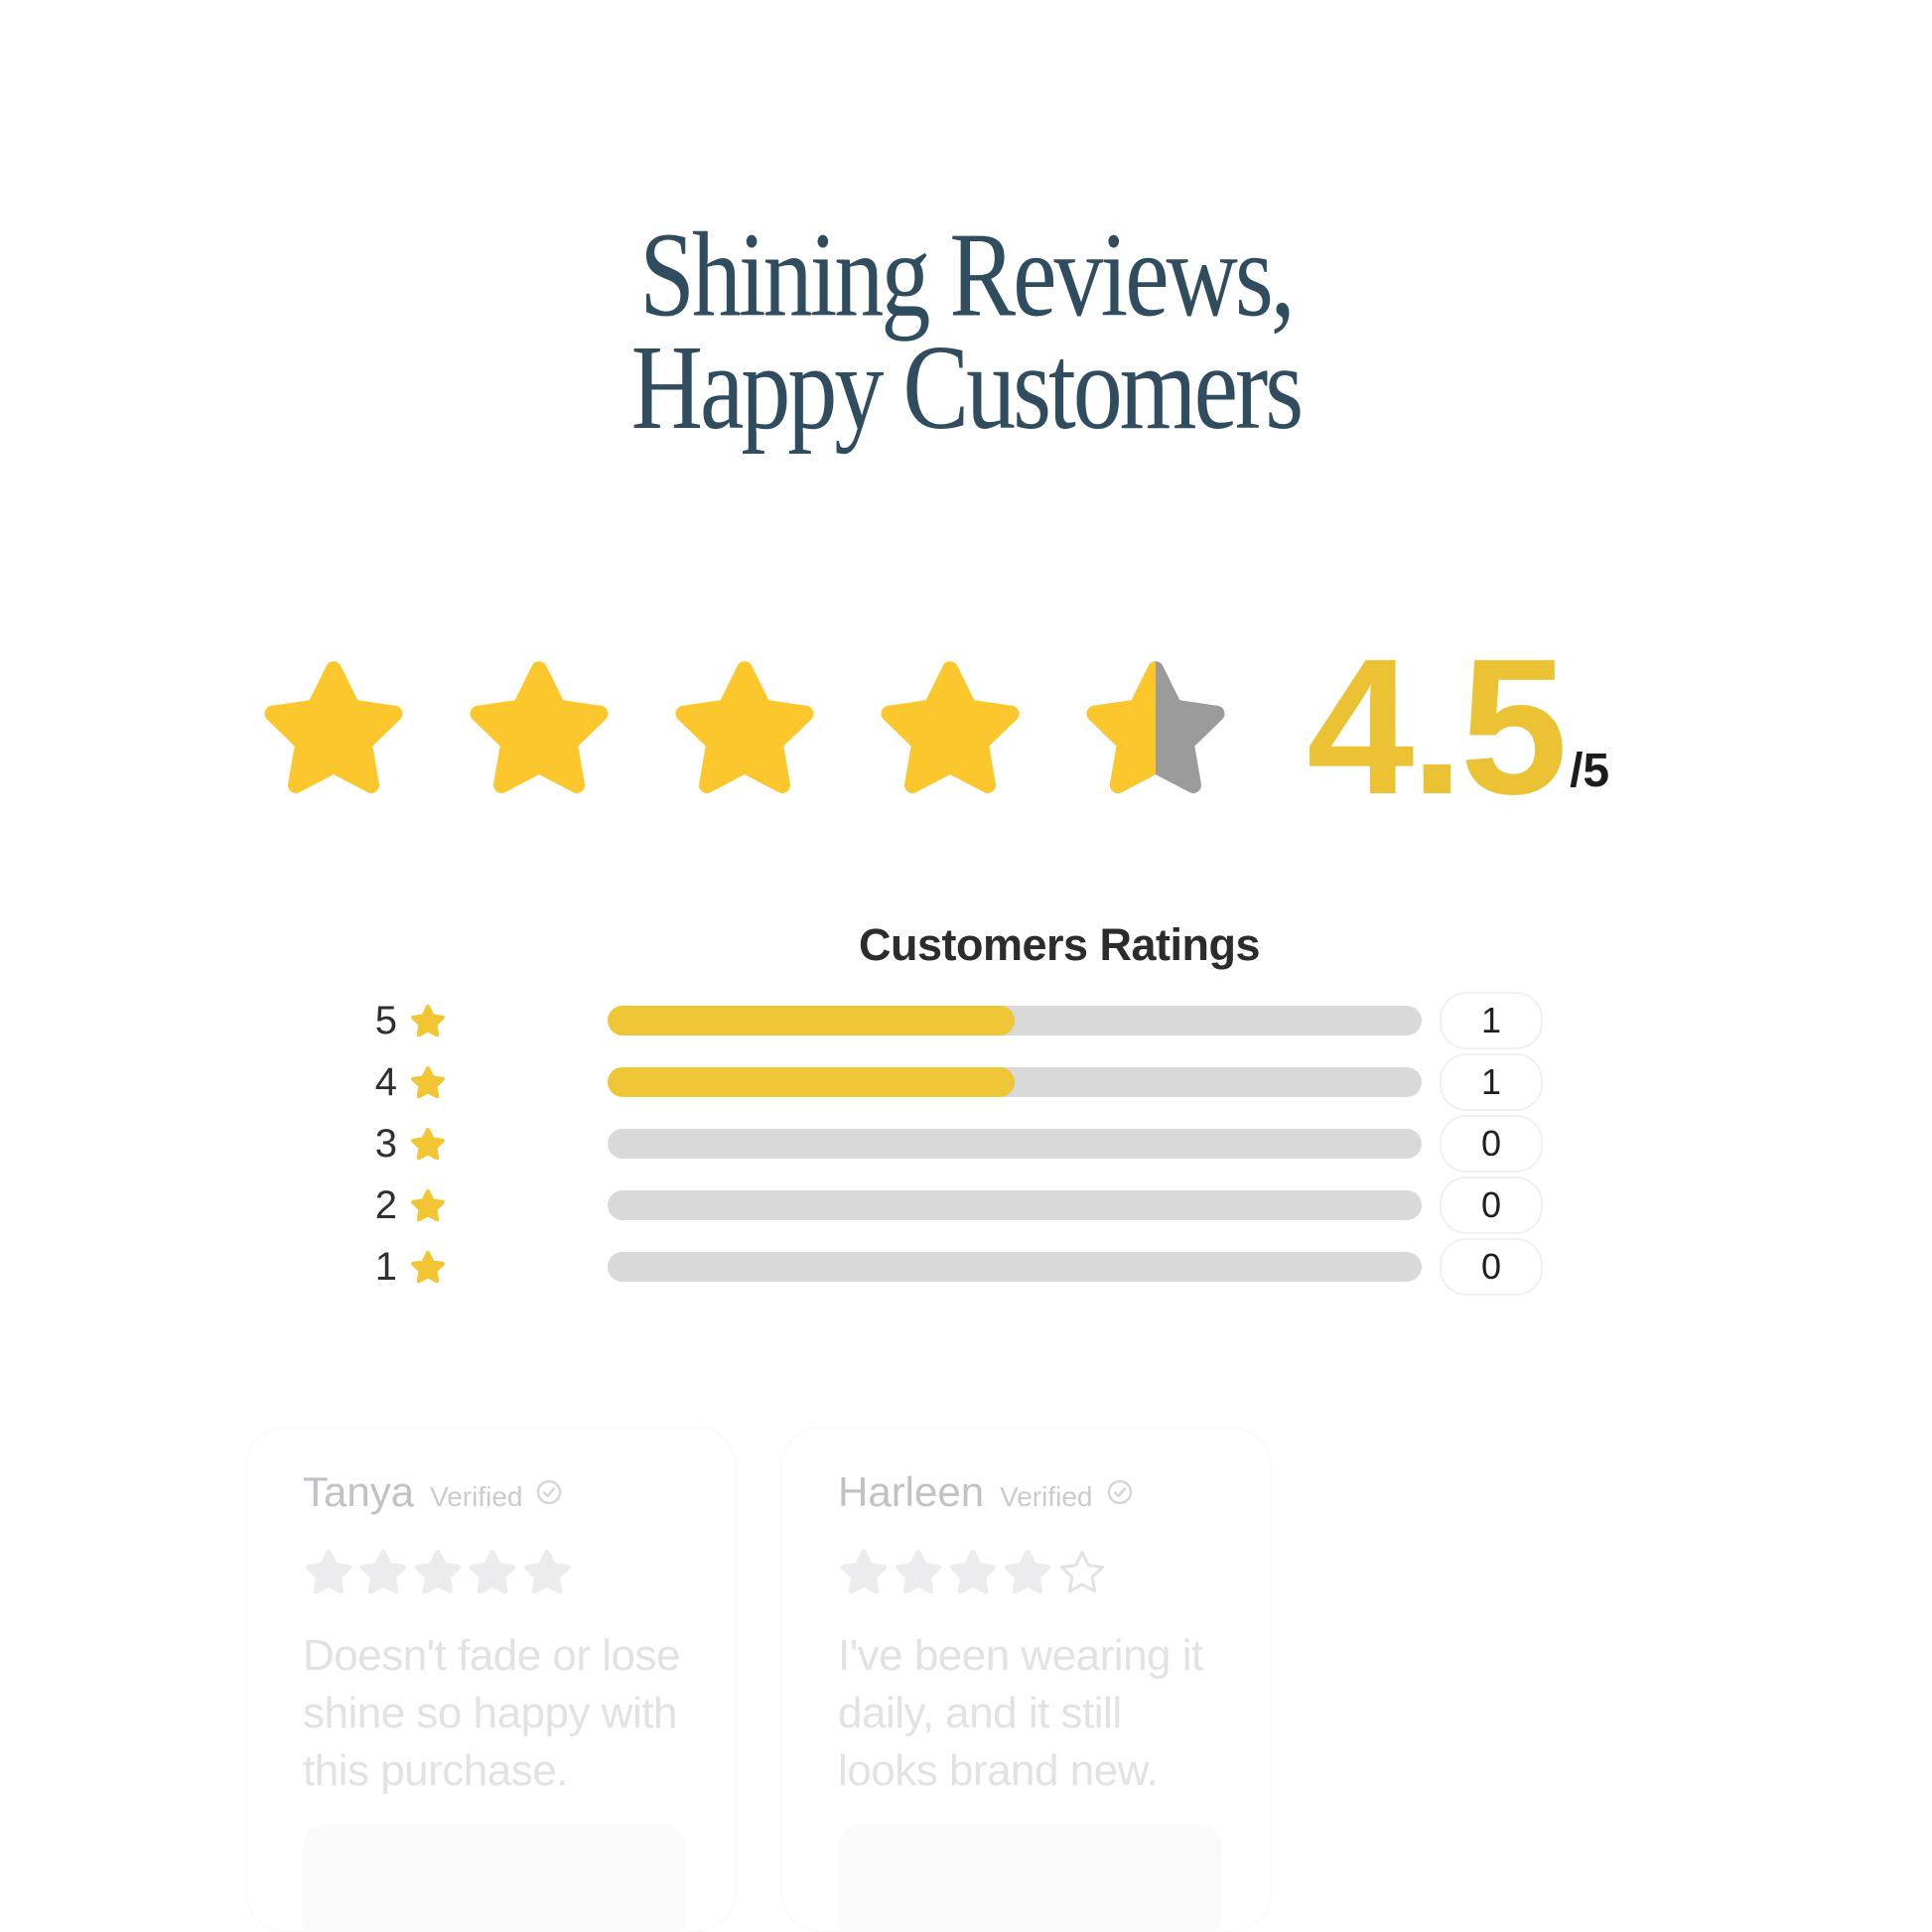 This screenshot has height=1932, width=1932. What do you see at coordinates (1590, 771) in the screenshot?
I see `overall-score-denominator: /5` at bounding box center [1590, 771].